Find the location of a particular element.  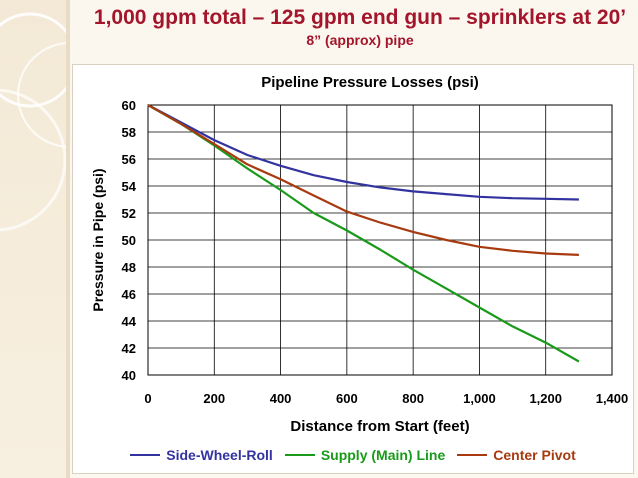

y-tick-label: 54 is located at coordinates (129, 186).